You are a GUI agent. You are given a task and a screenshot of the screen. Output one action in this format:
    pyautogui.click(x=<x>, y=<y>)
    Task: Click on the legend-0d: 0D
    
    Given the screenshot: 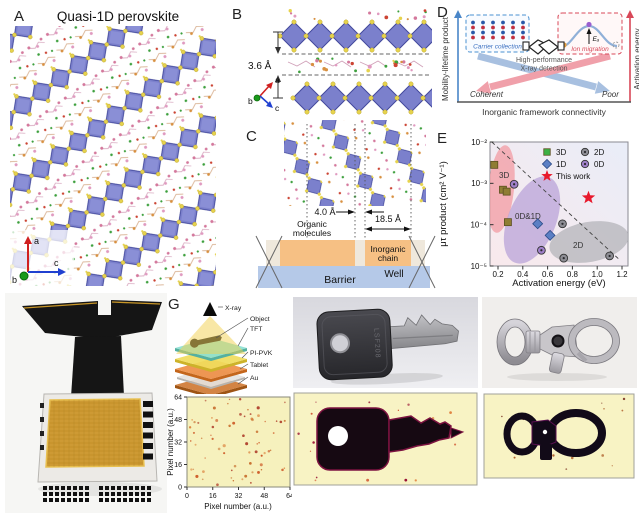 What is the action you would take?
    pyautogui.click(x=599, y=164)
    